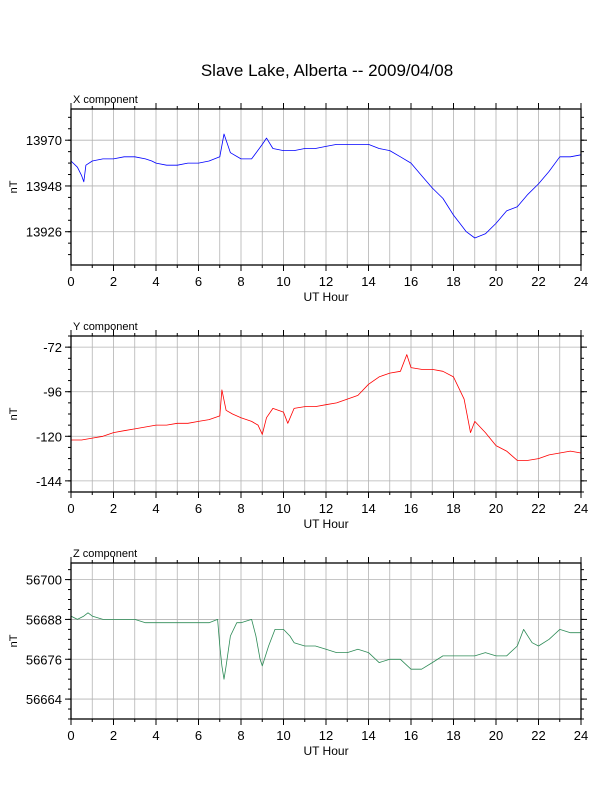  What do you see at coordinates (105, 554) in the screenshot?
I see `panel-label: Z component` at bounding box center [105, 554].